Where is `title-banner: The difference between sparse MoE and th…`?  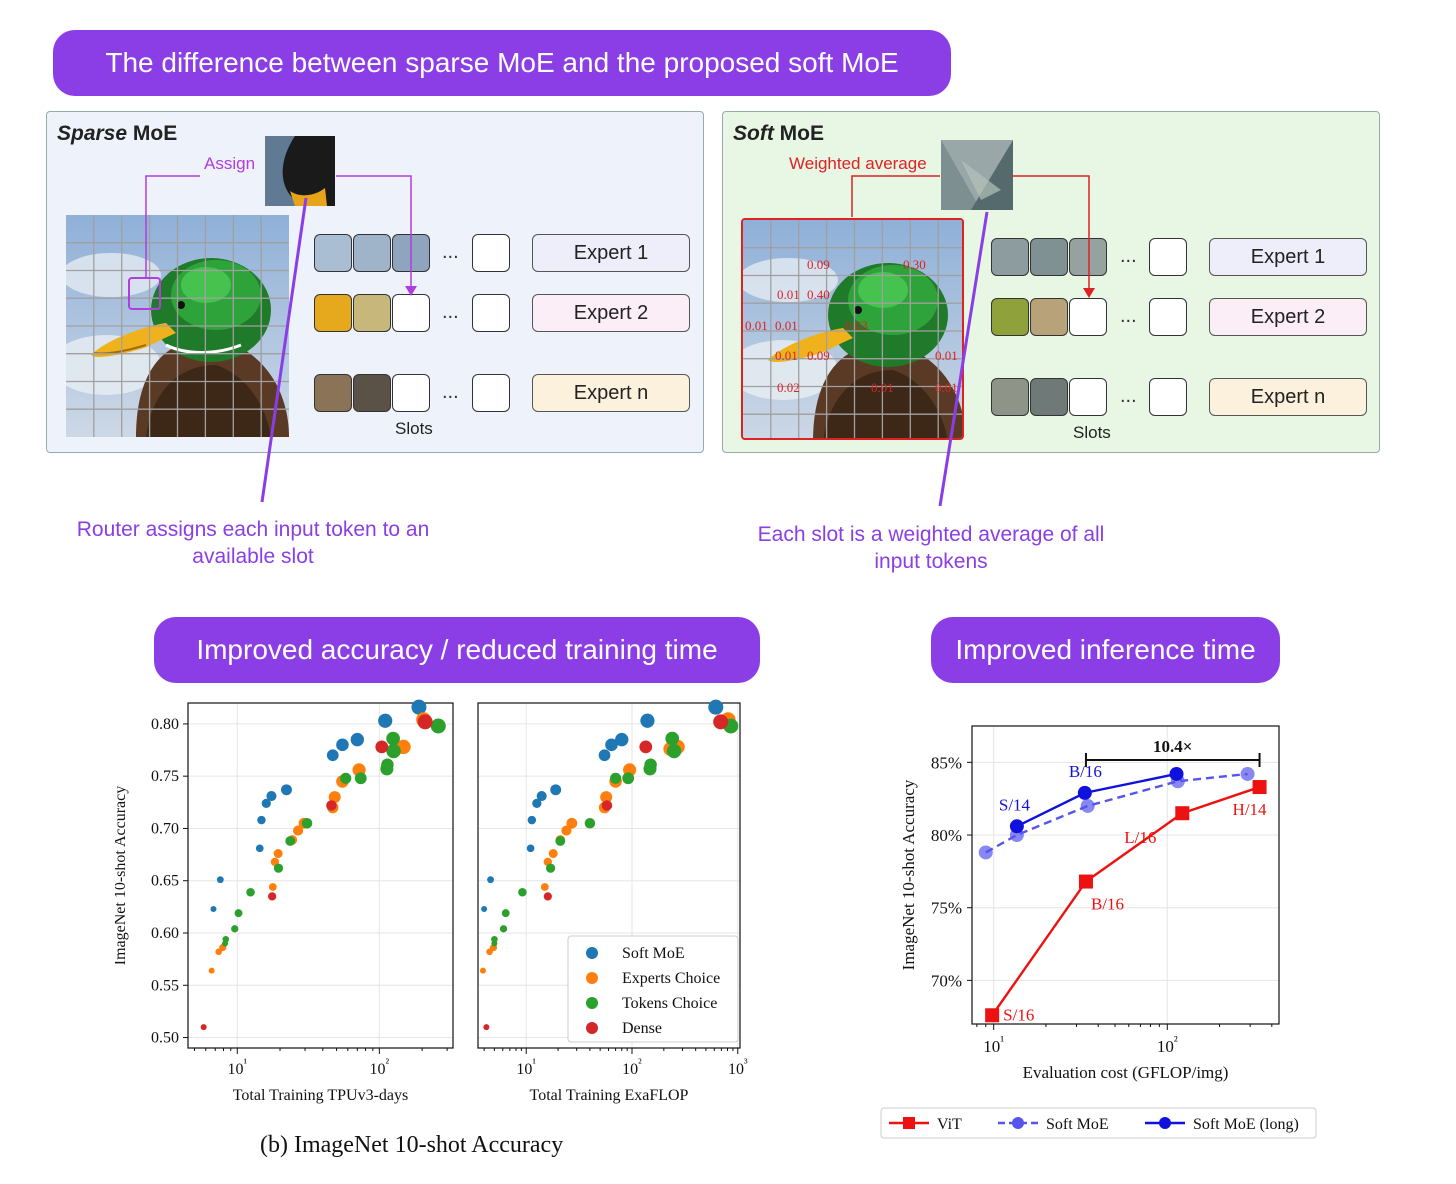
title-banner: The difference between sparse MoE and th… is located at coordinates (502, 63).